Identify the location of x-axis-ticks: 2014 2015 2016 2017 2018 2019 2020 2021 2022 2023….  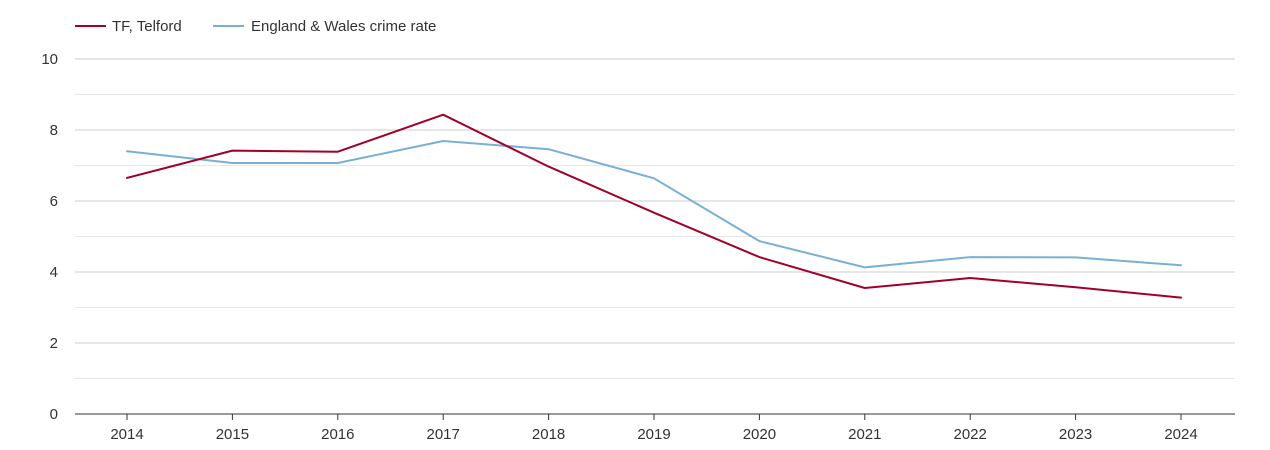
(654, 428).